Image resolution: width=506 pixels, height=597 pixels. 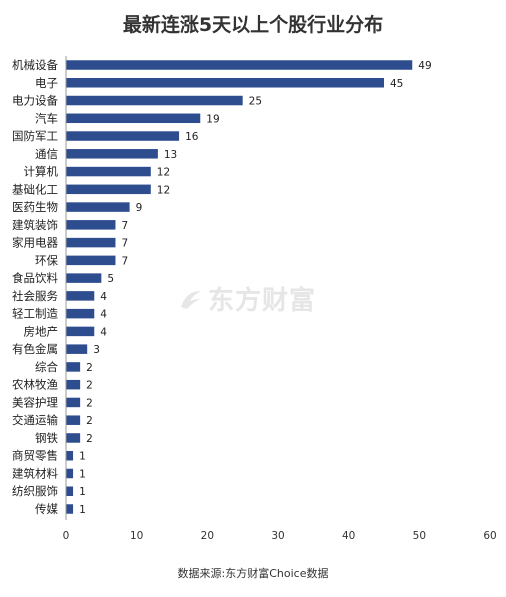 What do you see at coordinates (46, 367) in the screenshot?
I see `category-label: 综合` at bounding box center [46, 367].